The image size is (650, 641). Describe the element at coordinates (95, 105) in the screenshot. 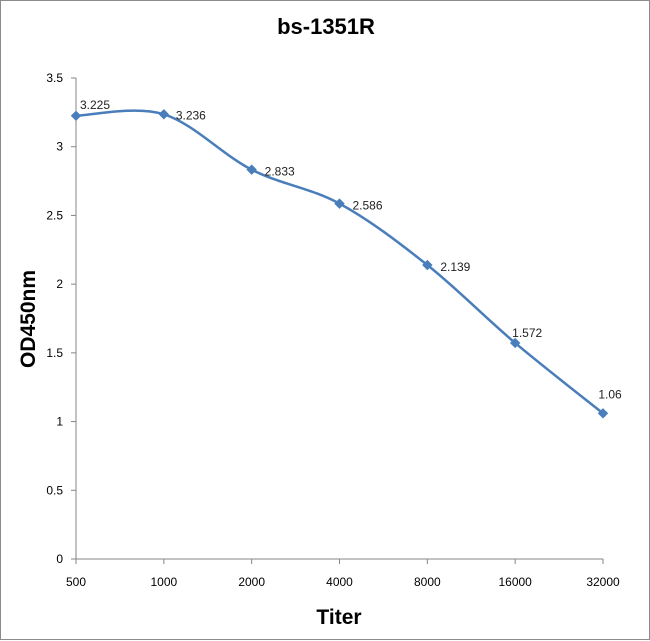

I see `data-label: 3.225` at that location.